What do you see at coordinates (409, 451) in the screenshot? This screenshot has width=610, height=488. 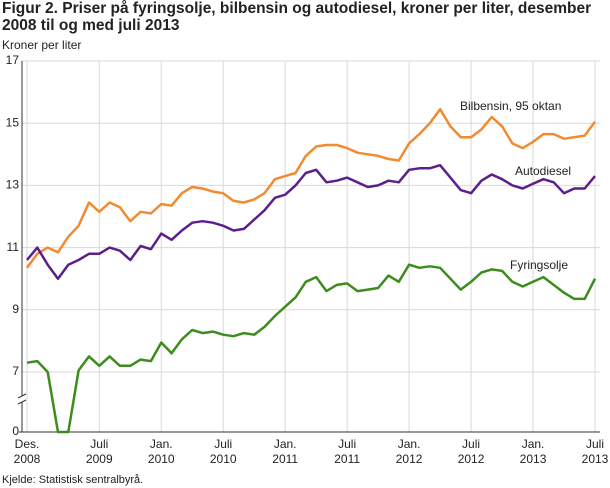 I see `x-tick-label: Jan. 2012` at bounding box center [409, 451].